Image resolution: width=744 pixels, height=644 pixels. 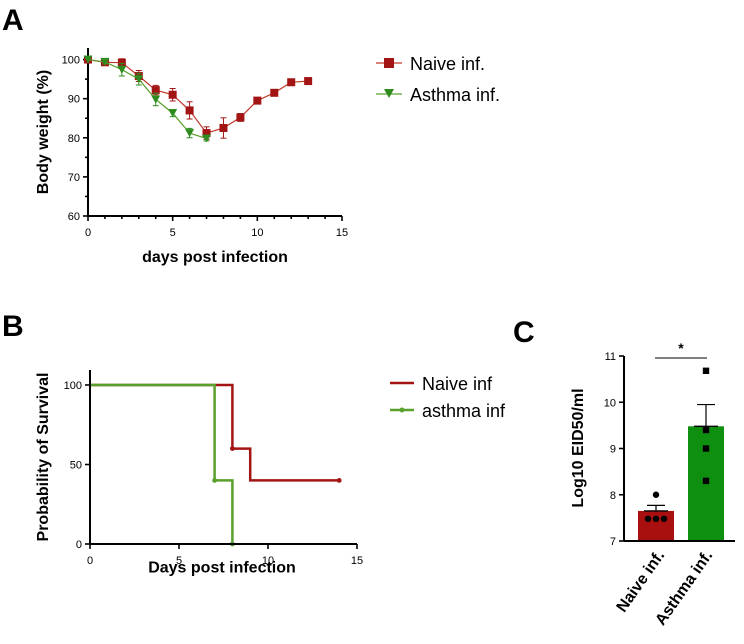 I want to click on panel-c-y-tick-label: 8, so click(x=613, y=496).